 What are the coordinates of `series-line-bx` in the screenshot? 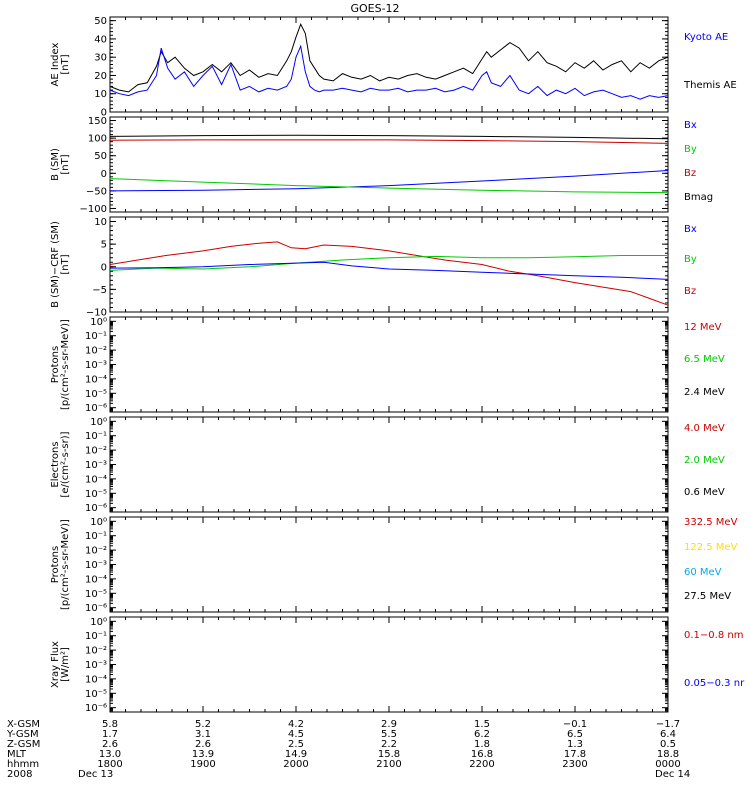 It's located at (389, 181).